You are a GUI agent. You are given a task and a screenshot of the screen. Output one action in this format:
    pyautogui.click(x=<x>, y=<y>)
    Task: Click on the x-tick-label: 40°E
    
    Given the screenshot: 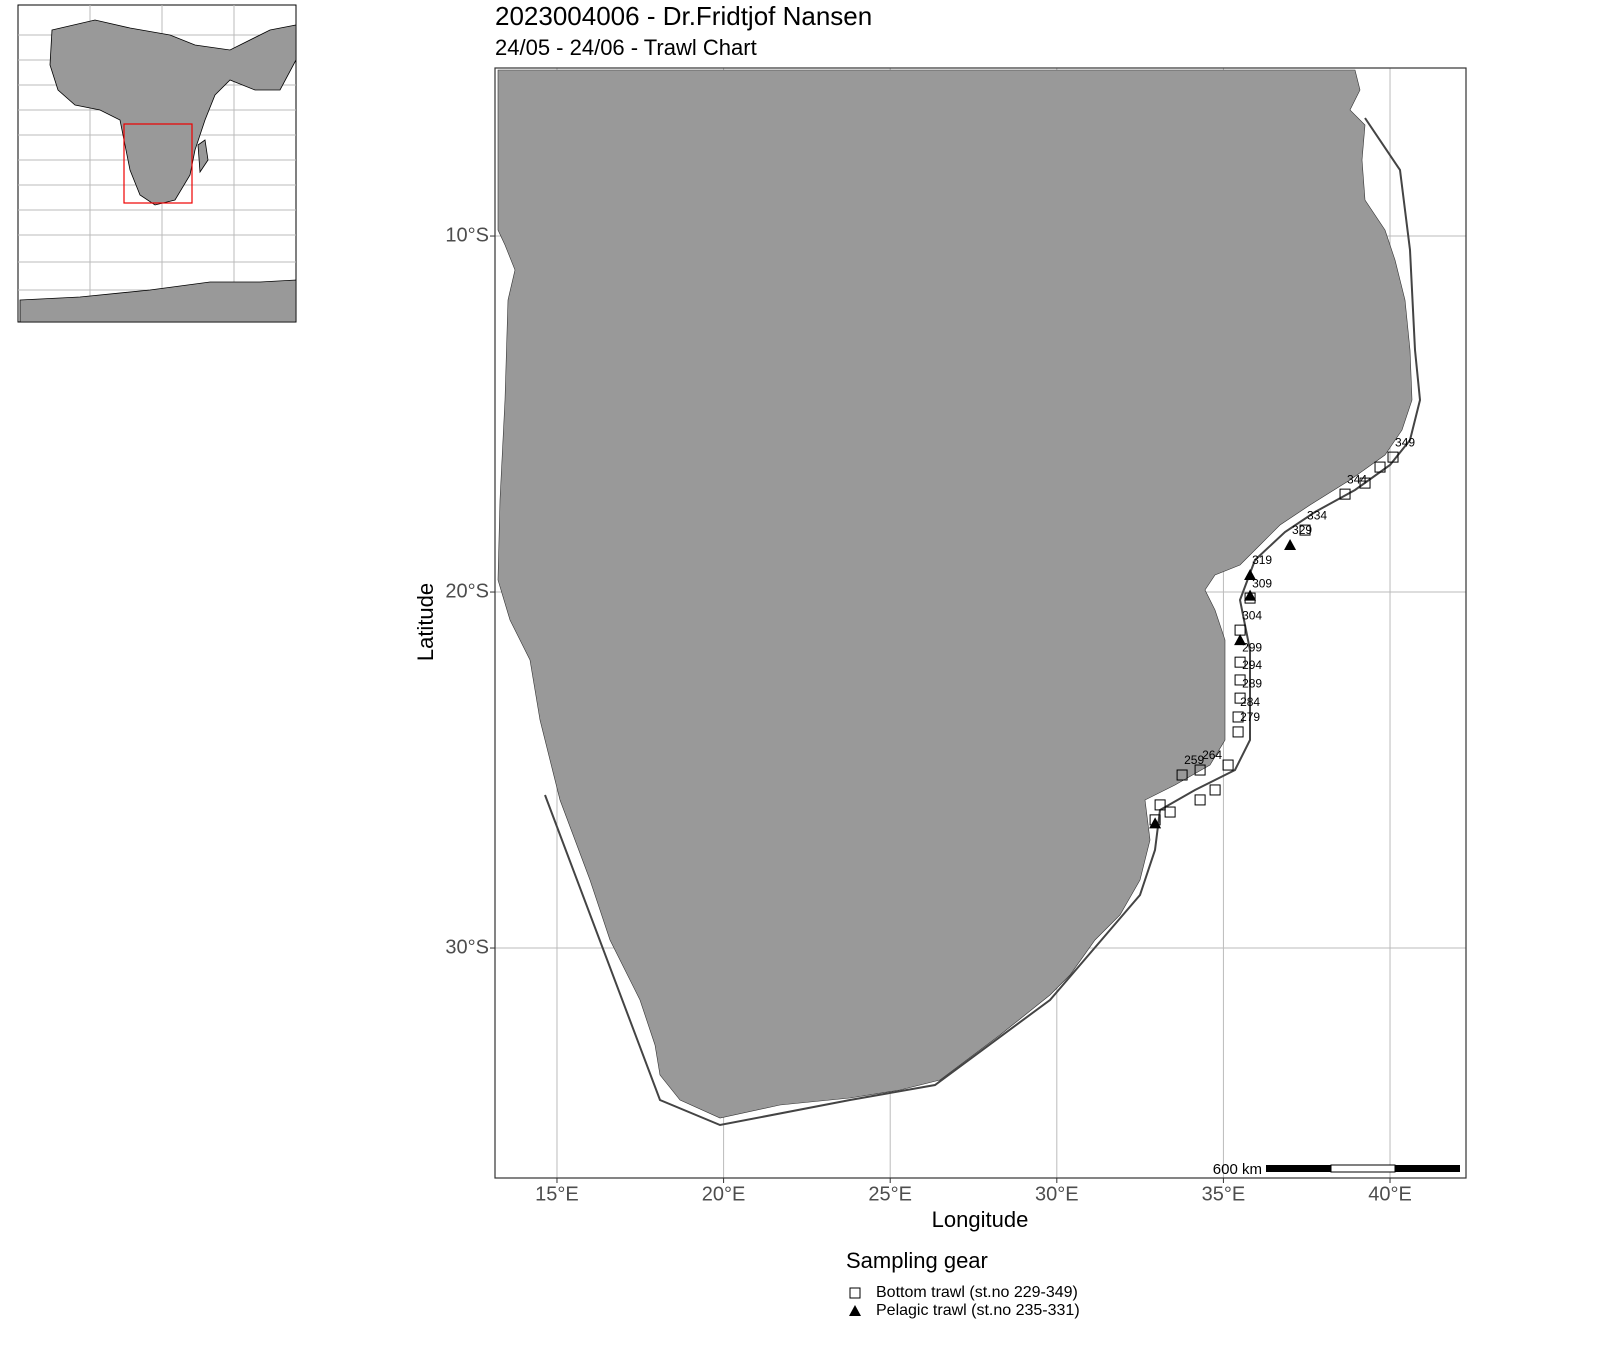 What is the action you would take?
    pyautogui.click(x=1390, y=1194)
    